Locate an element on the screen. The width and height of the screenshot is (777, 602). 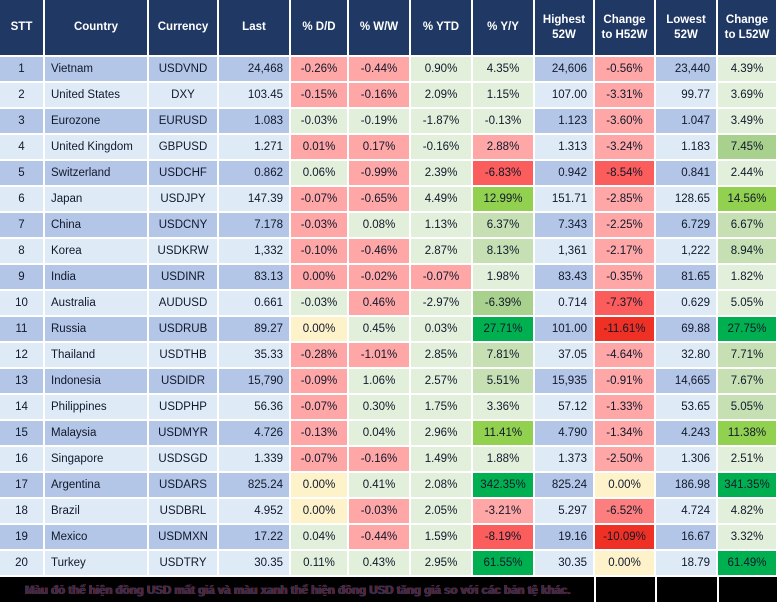
cell-ww-row16: -0.16% is located at coordinates (379, 459).